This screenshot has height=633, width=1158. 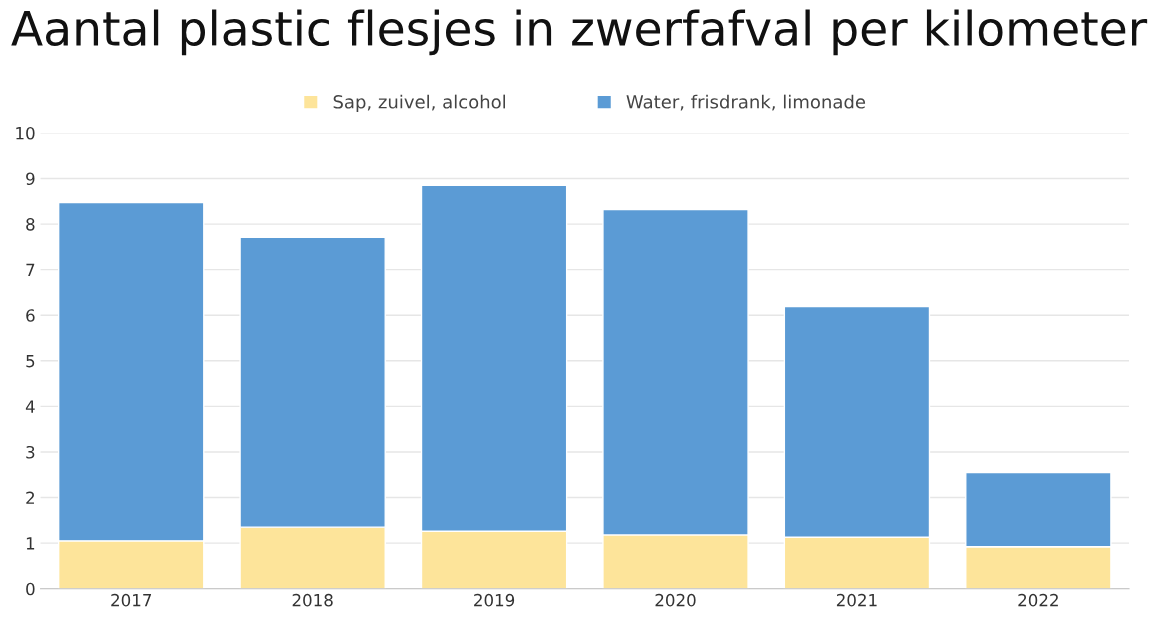 What do you see at coordinates (131, 600) in the screenshot?
I see `x-tick-label: 2017` at bounding box center [131, 600].